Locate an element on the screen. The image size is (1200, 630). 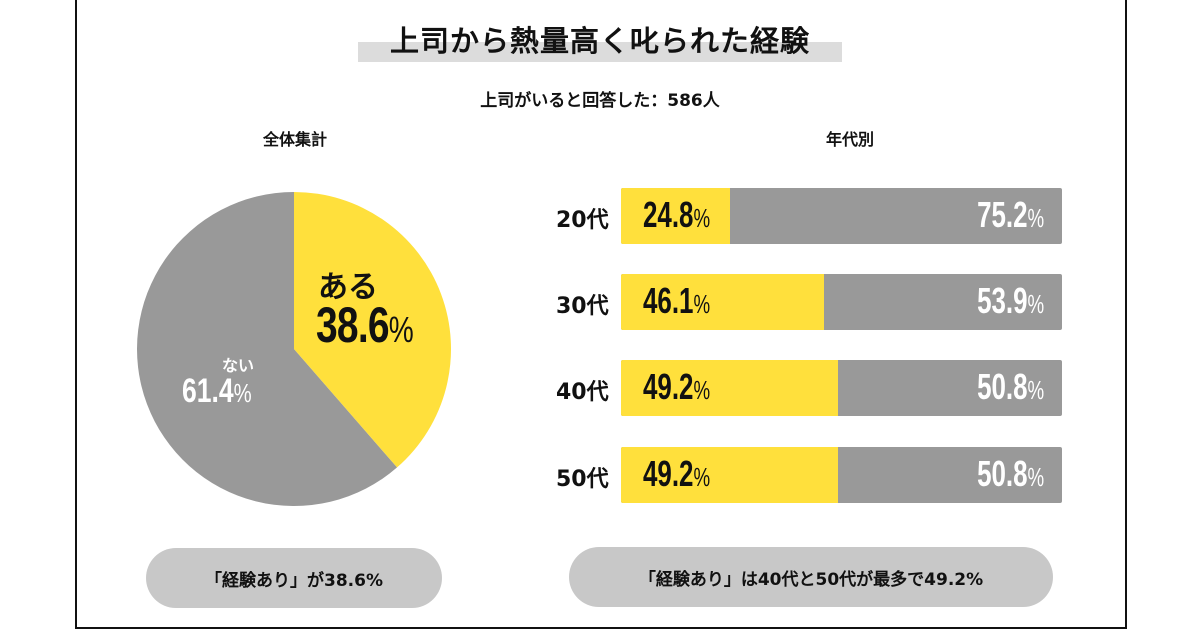
summary-pill-overall: 「経験あり」が38.6% is located at coordinates (294, 578).